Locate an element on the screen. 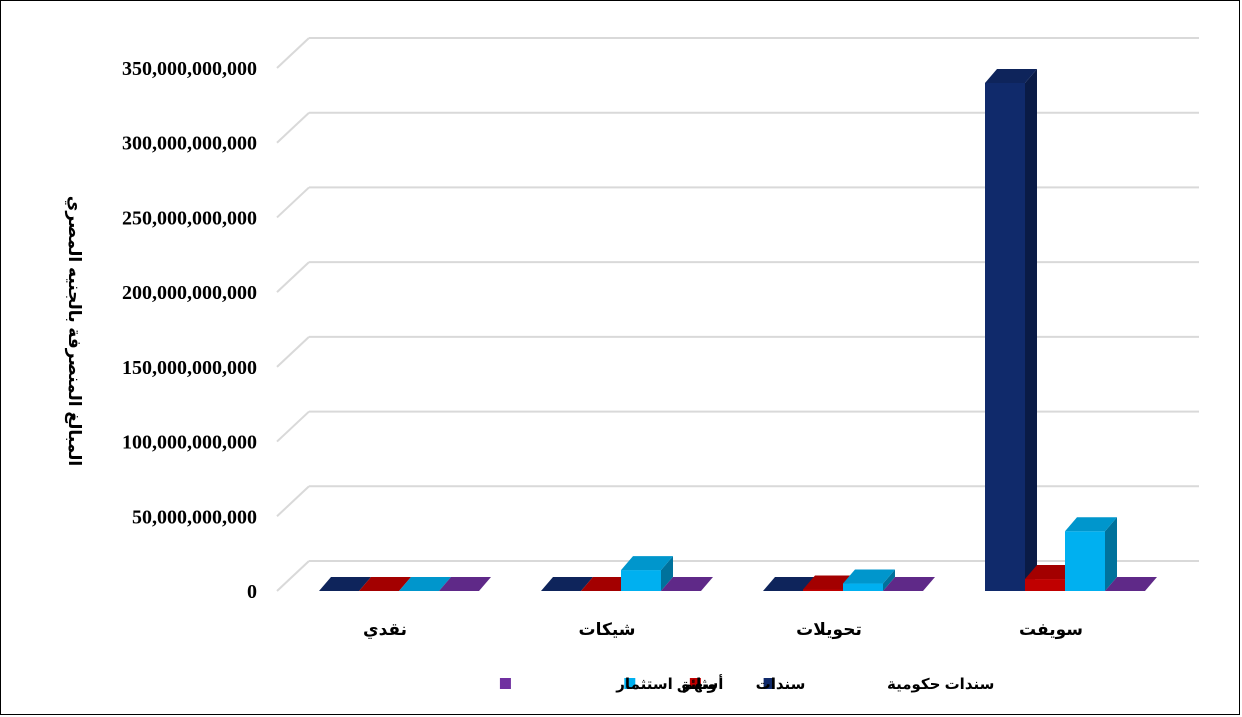 The height and width of the screenshot is (717, 1242). y-tick-label: 50,000,000,000 is located at coordinates (194, 517).